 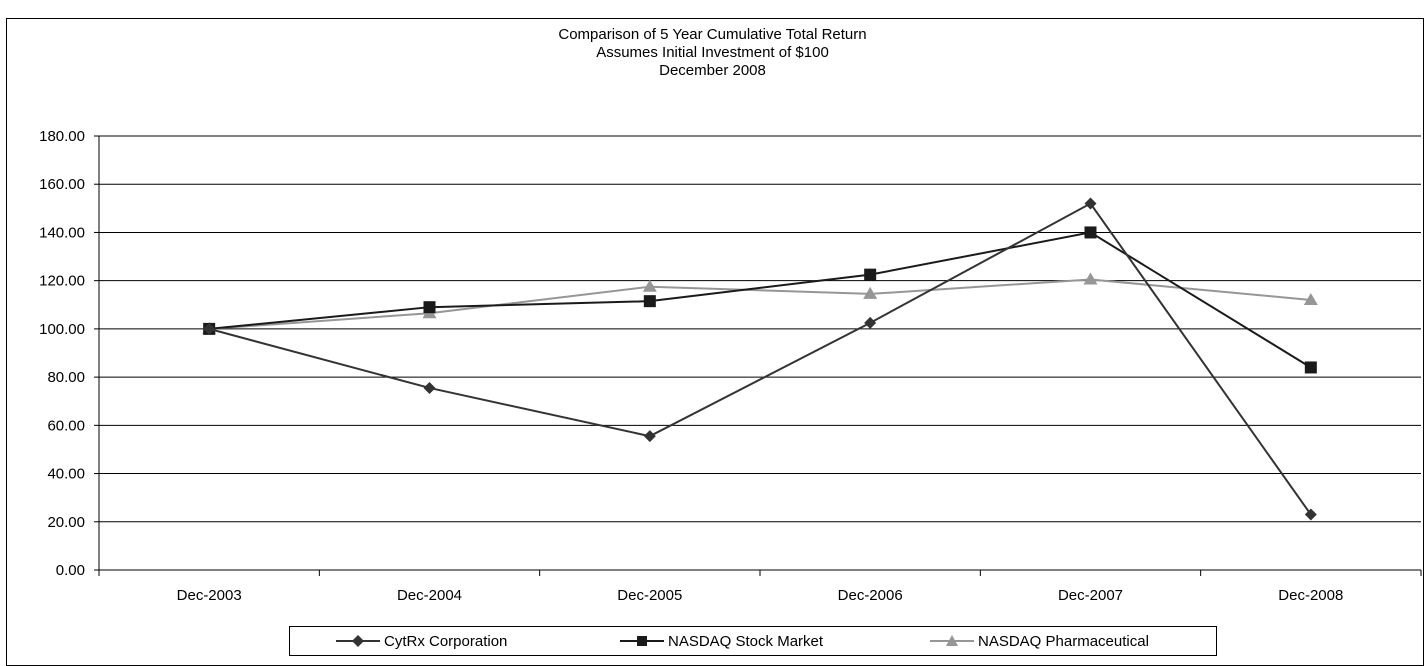 I want to click on square-marker-icon, so click(x=642, y=641).